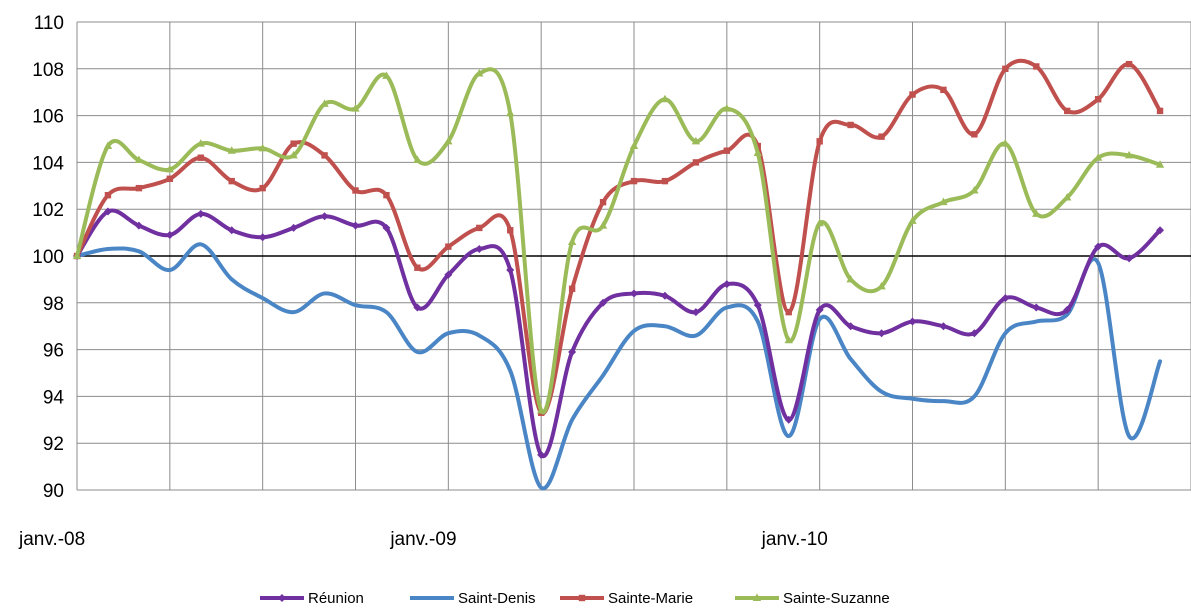 The height and width of the screenshot is (610, 1191). I want to click on y-tick-label: 108, so click(48, 70).